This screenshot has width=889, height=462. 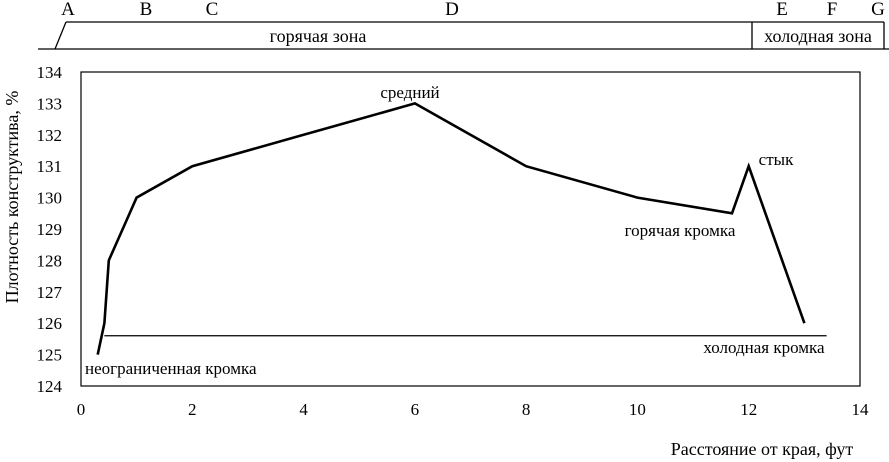 I want to click on annotation-joint: стык, so click(x=776, y=159).